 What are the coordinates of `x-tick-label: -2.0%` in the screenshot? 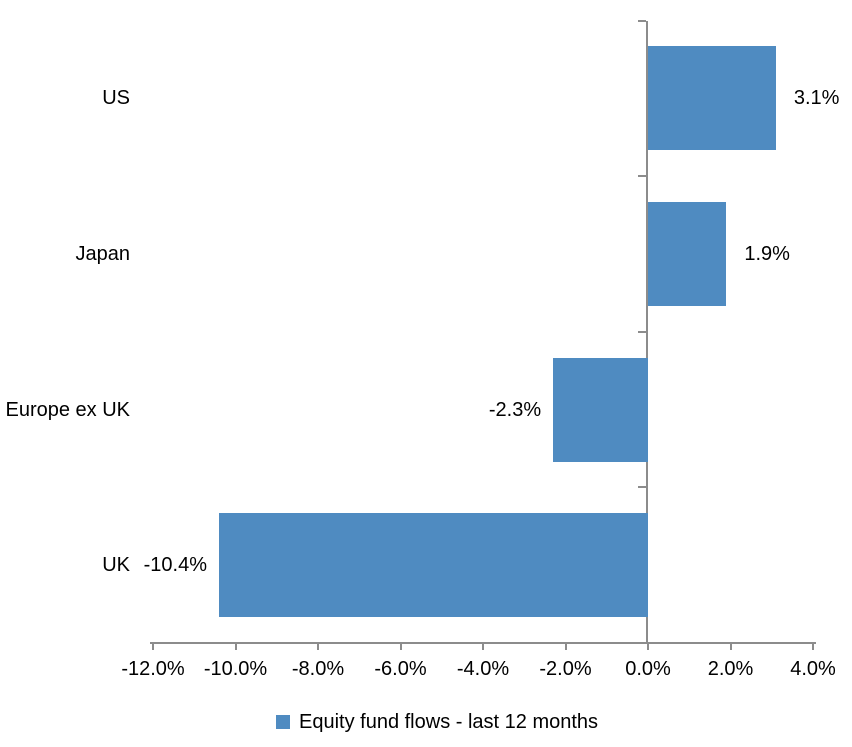 It's located at (565, 669).